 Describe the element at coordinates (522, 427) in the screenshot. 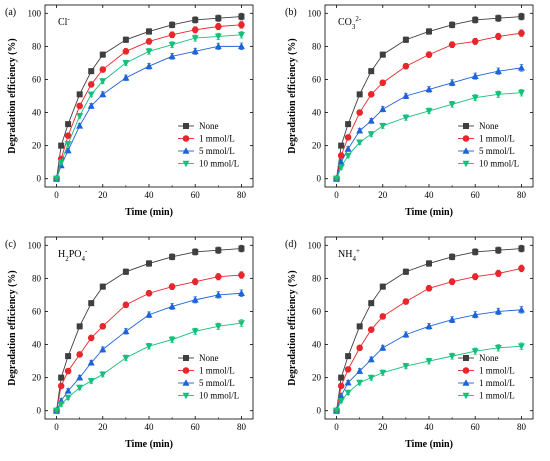

I see `x-tick-label: 80` at that location.